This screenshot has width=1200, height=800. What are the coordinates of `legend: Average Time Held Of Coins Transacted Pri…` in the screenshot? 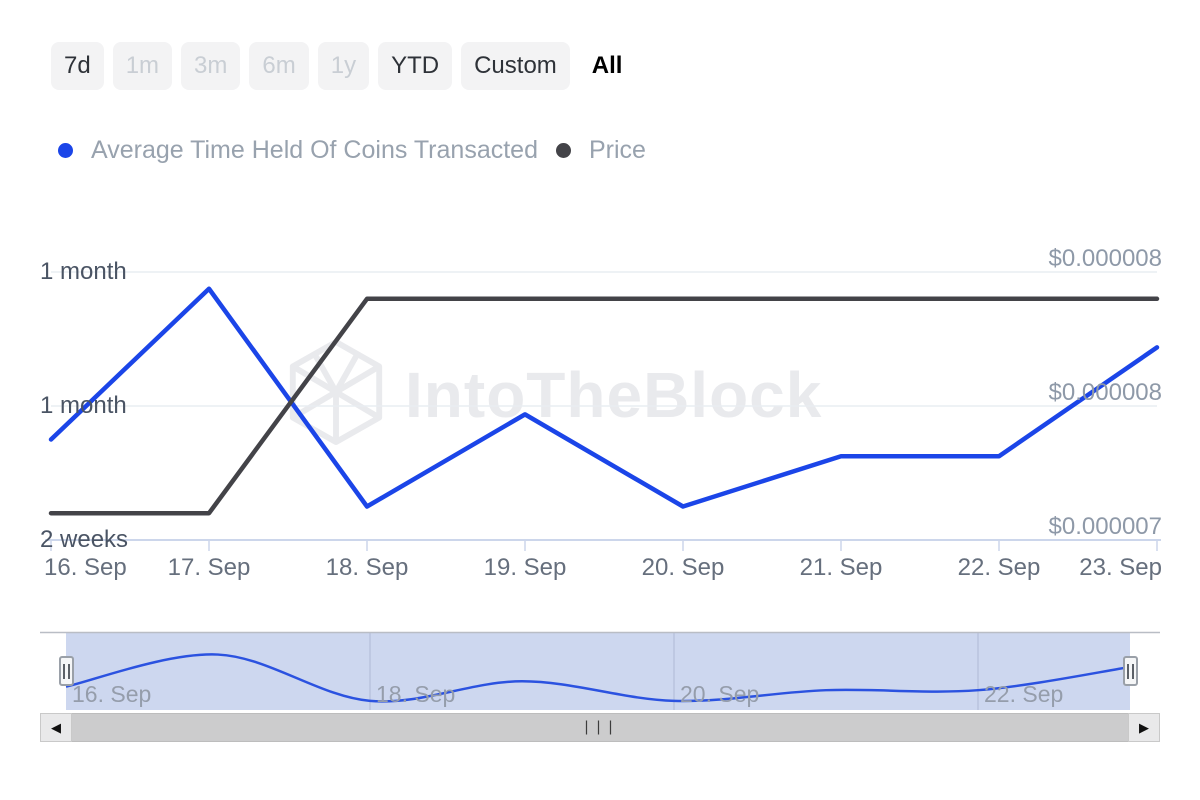 It's located at (352, 150).